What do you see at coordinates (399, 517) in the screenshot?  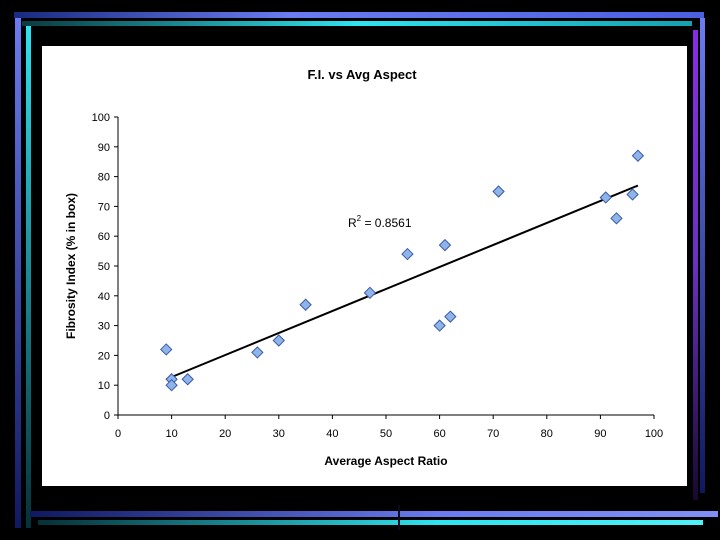 I see `bottom-divider-tick` at bounding box center [399, 517].